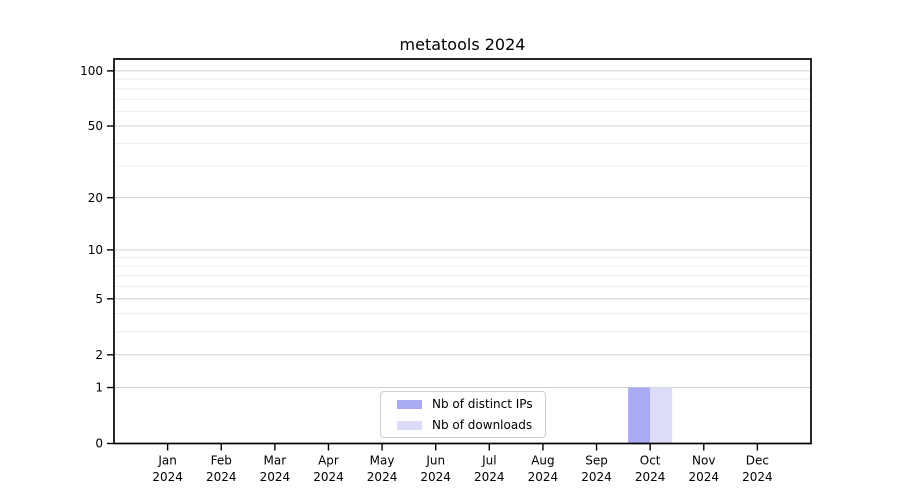 This screenshot has height=500, width=900. I want to click on legend-entry-distinct-ips: Nb of distinct IPs, so click(471, 404).